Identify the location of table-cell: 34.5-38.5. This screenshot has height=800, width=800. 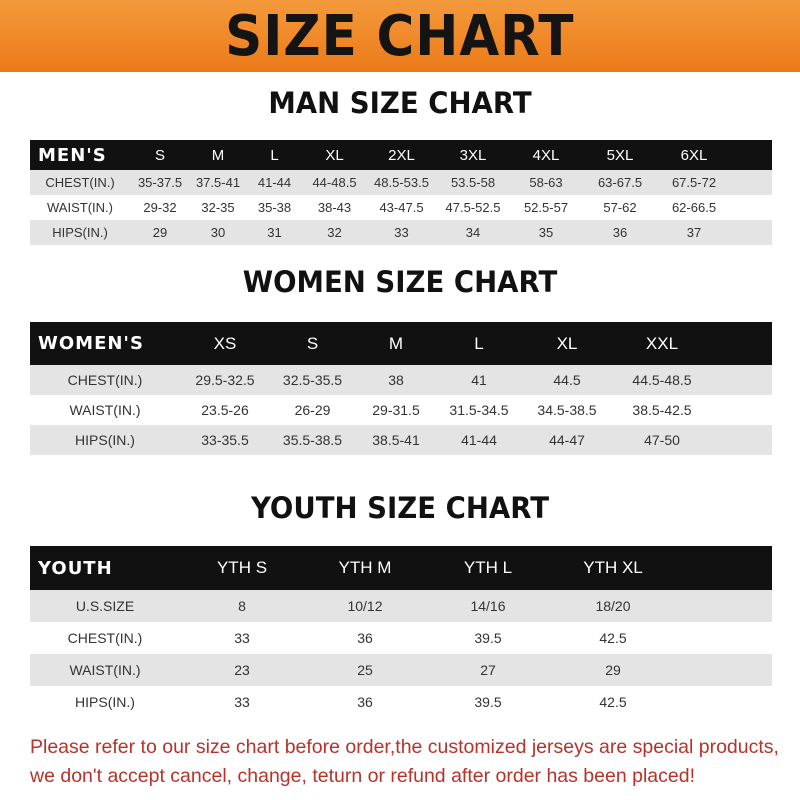
(567, 410).